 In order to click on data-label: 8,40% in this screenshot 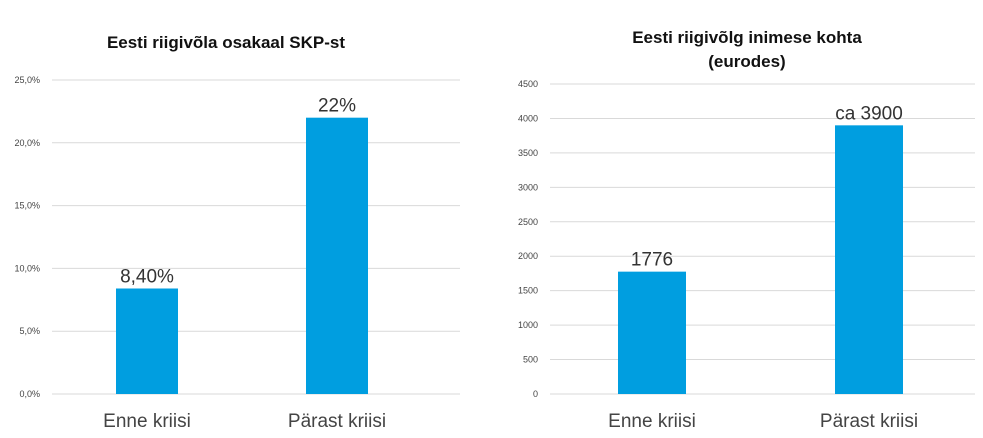, I will do `click(147, 276)`.